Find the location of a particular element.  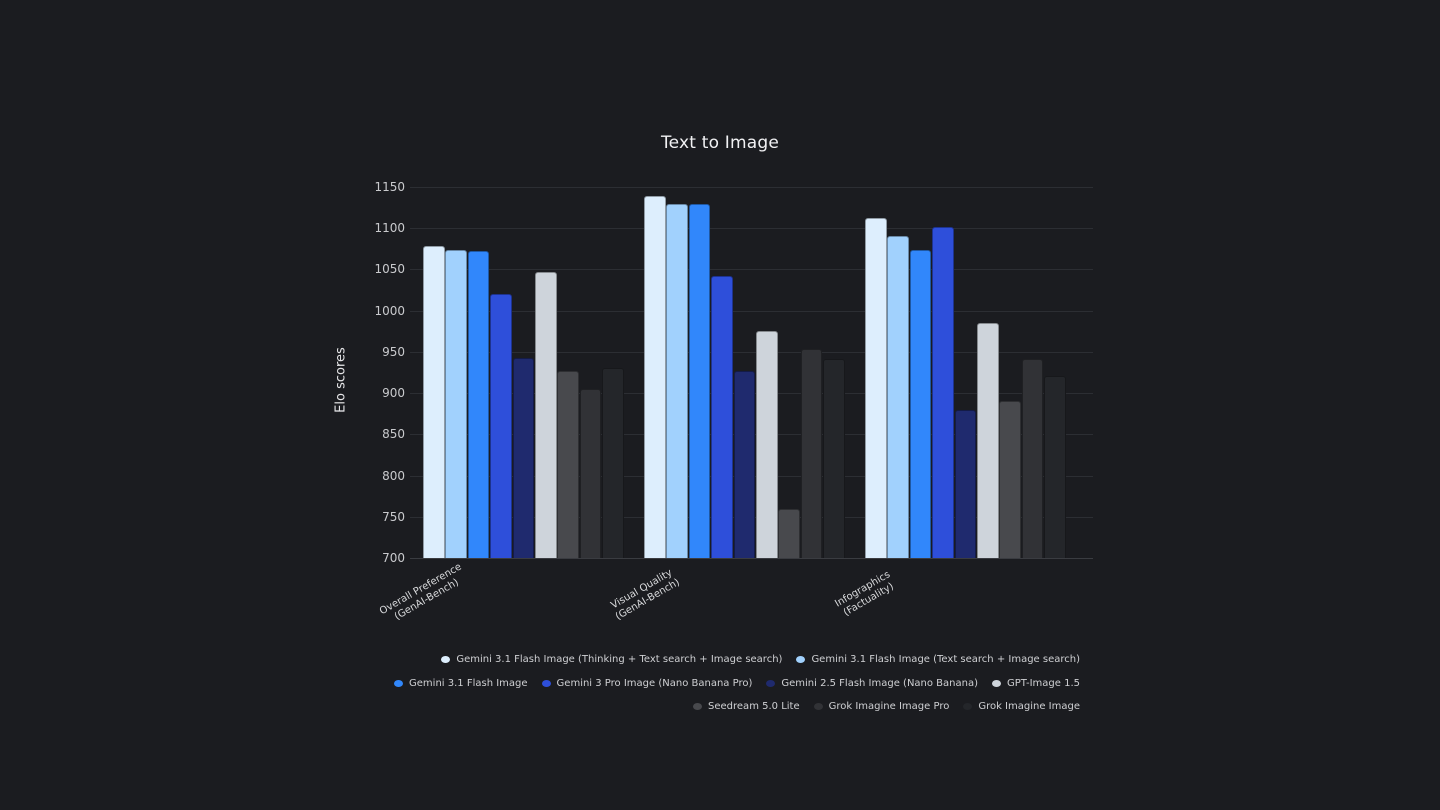

y-tick-label: 1150 is located at coordinates (389, 187).